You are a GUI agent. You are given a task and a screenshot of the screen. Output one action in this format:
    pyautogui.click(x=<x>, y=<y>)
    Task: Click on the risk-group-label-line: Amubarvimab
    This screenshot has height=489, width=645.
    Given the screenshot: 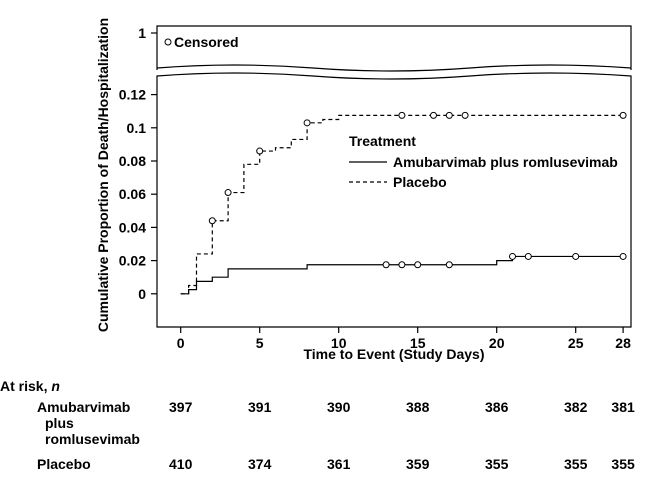 What is the action you would take?
    pyautogui.click(x=84, y=407)
    